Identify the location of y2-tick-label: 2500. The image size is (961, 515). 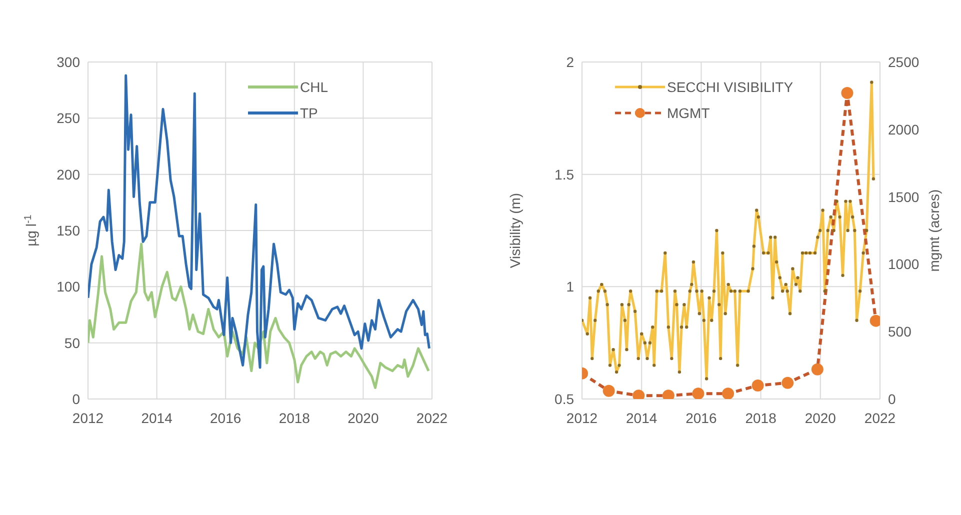
(904, 62).